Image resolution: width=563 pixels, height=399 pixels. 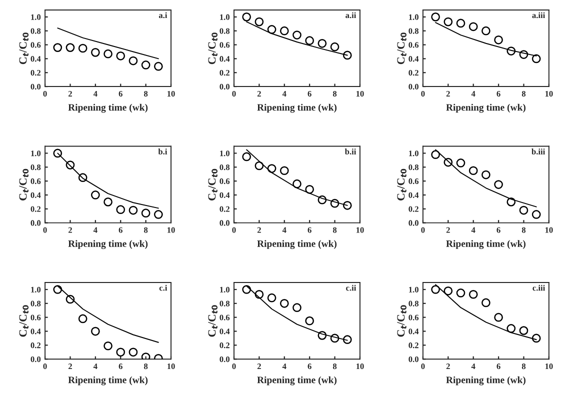 What do you see at coordinates (350, 151) in the screenshot?
I see `annotation: b.ii` at bounding box center [350, 151].